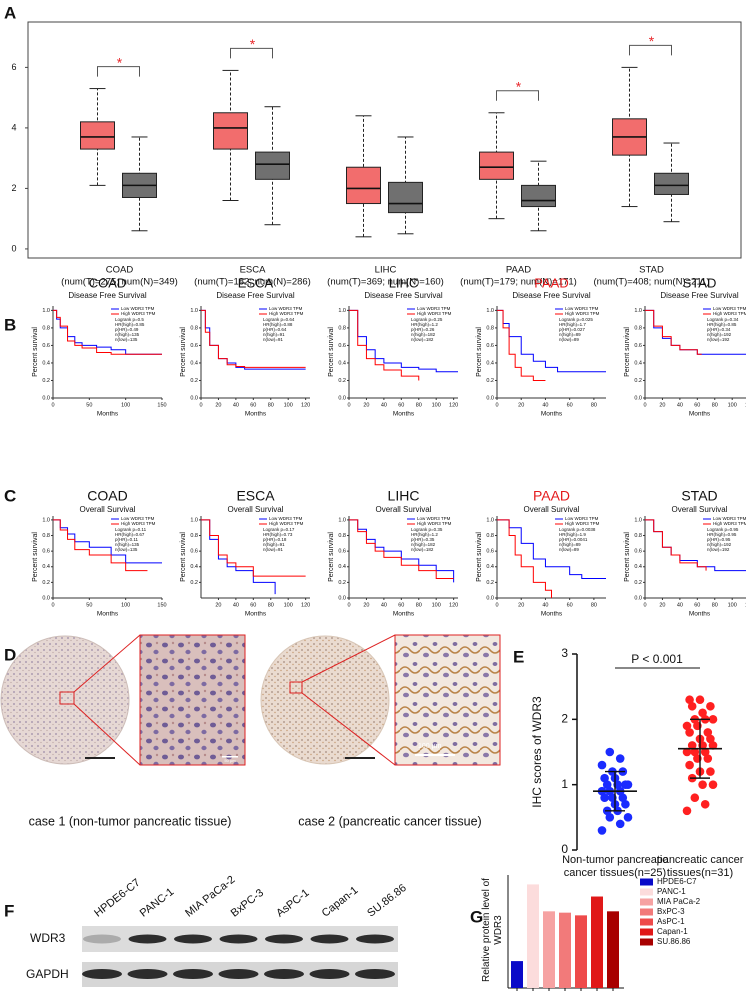  Describe the element at coordinates (126, 549) in the screenshot. I see `stat-text: n(low)=135` at that location.